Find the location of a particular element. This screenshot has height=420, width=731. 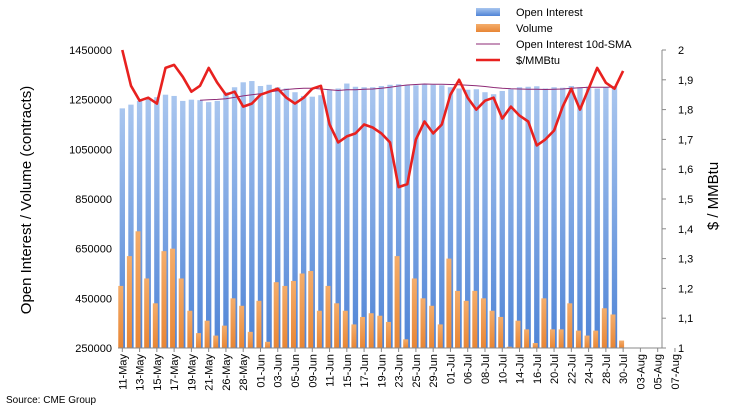

x-tick-label: 23-Jun is located at coordinates (400, 371).